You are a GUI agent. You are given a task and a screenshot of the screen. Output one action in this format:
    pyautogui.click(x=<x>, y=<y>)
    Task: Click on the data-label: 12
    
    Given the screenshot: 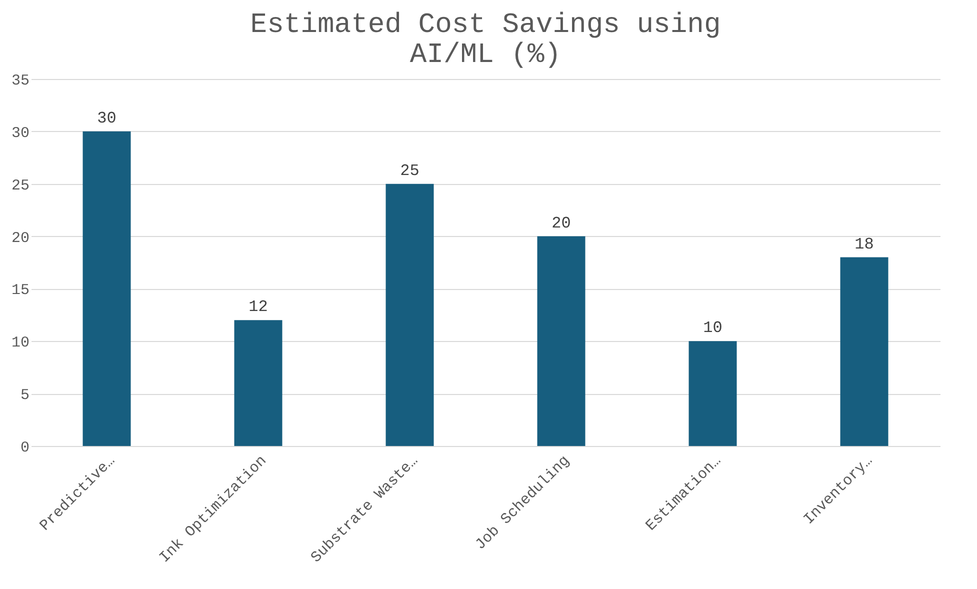 What is the action you would take?
    pyautogui.click(x=258, y=307)
    